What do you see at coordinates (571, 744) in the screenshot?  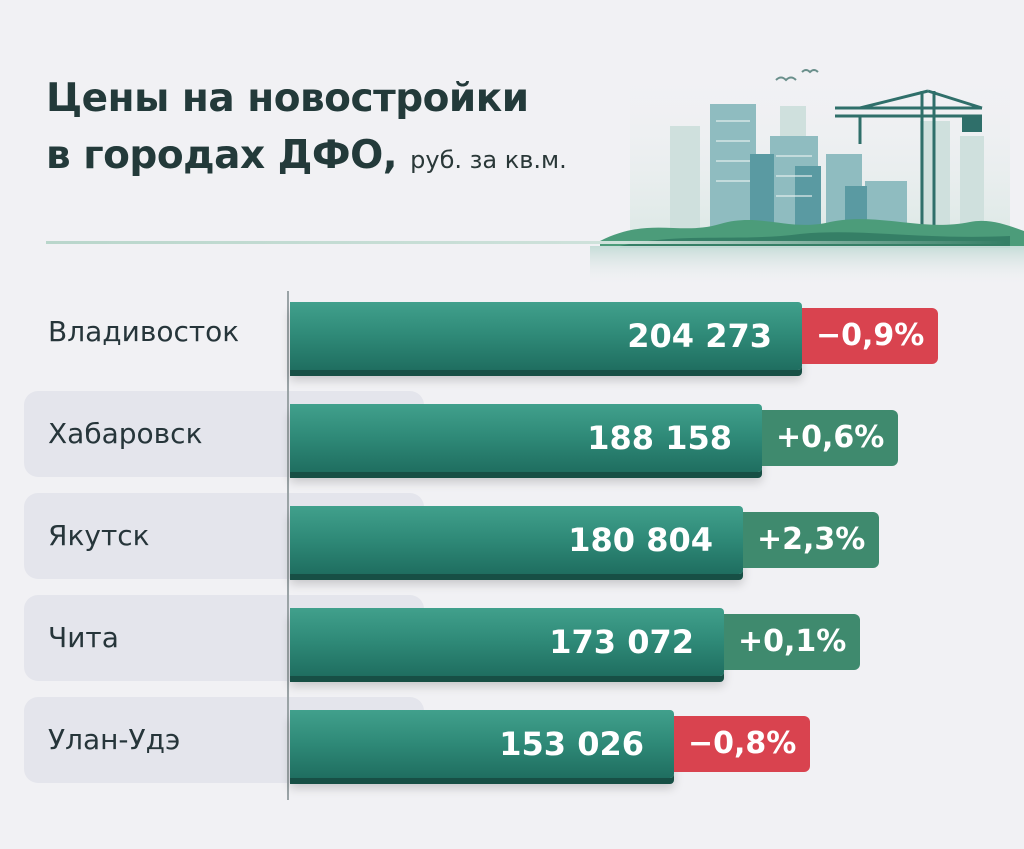 I see `bar-value-label: 153 026` at bounding box center [571, 744].